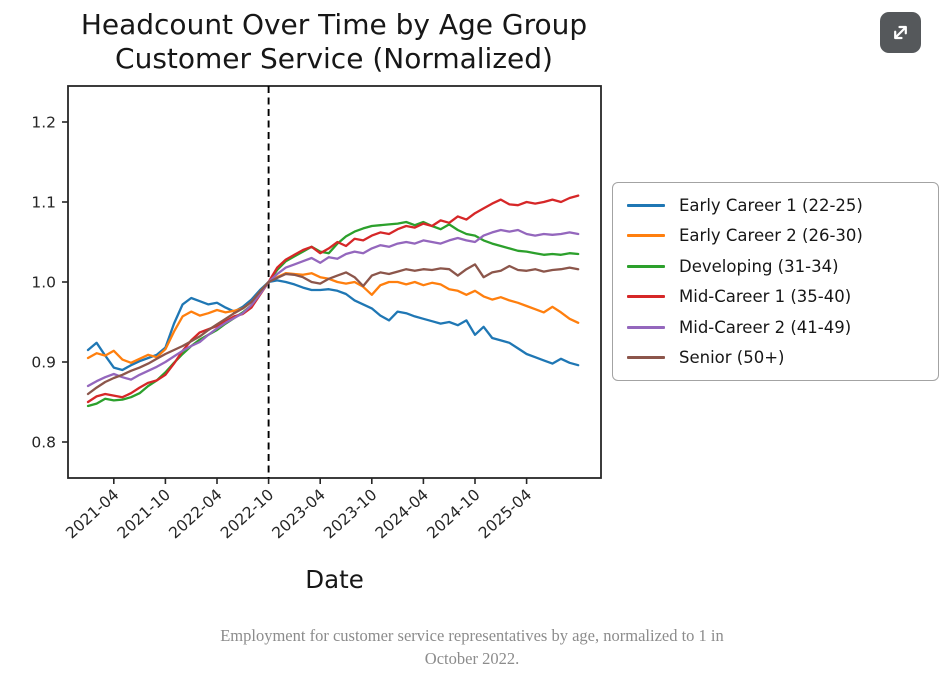 Image resolution: width=944 pixels, height=676 pixels. Describe the element at coordinates (771, 205) in the screenshot. I see `legend-label: Early Career 1 (22-25)` at that location.